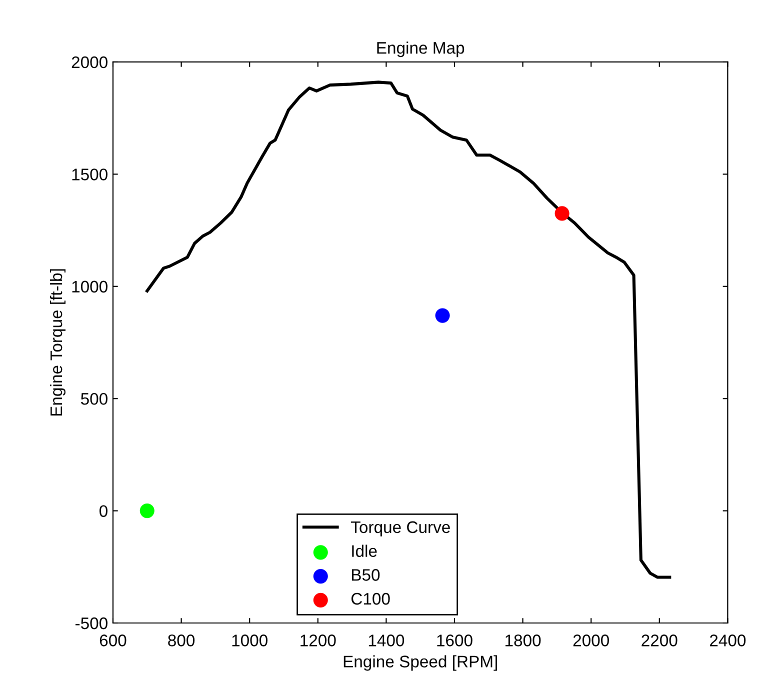  I want to click on x-tick-label: 2400, so click(728, 640).